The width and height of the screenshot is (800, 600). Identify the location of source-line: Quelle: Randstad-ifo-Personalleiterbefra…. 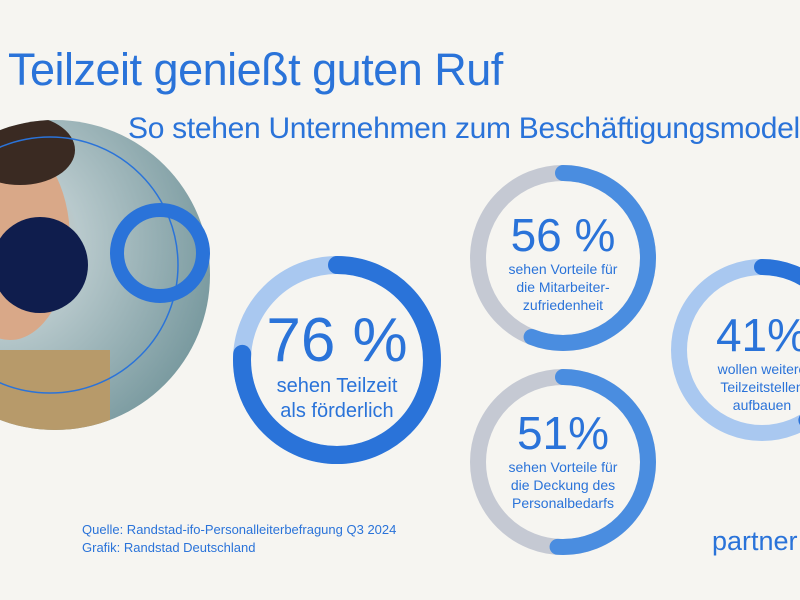
(239, 529).